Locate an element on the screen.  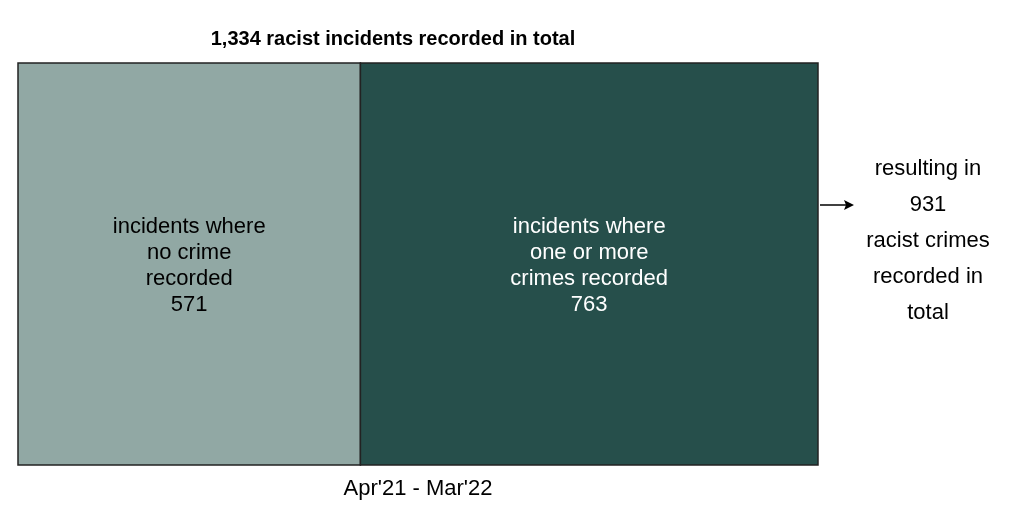
text: resulting in 931 racist crimes recorded in total is located at coordinates (928, 239).